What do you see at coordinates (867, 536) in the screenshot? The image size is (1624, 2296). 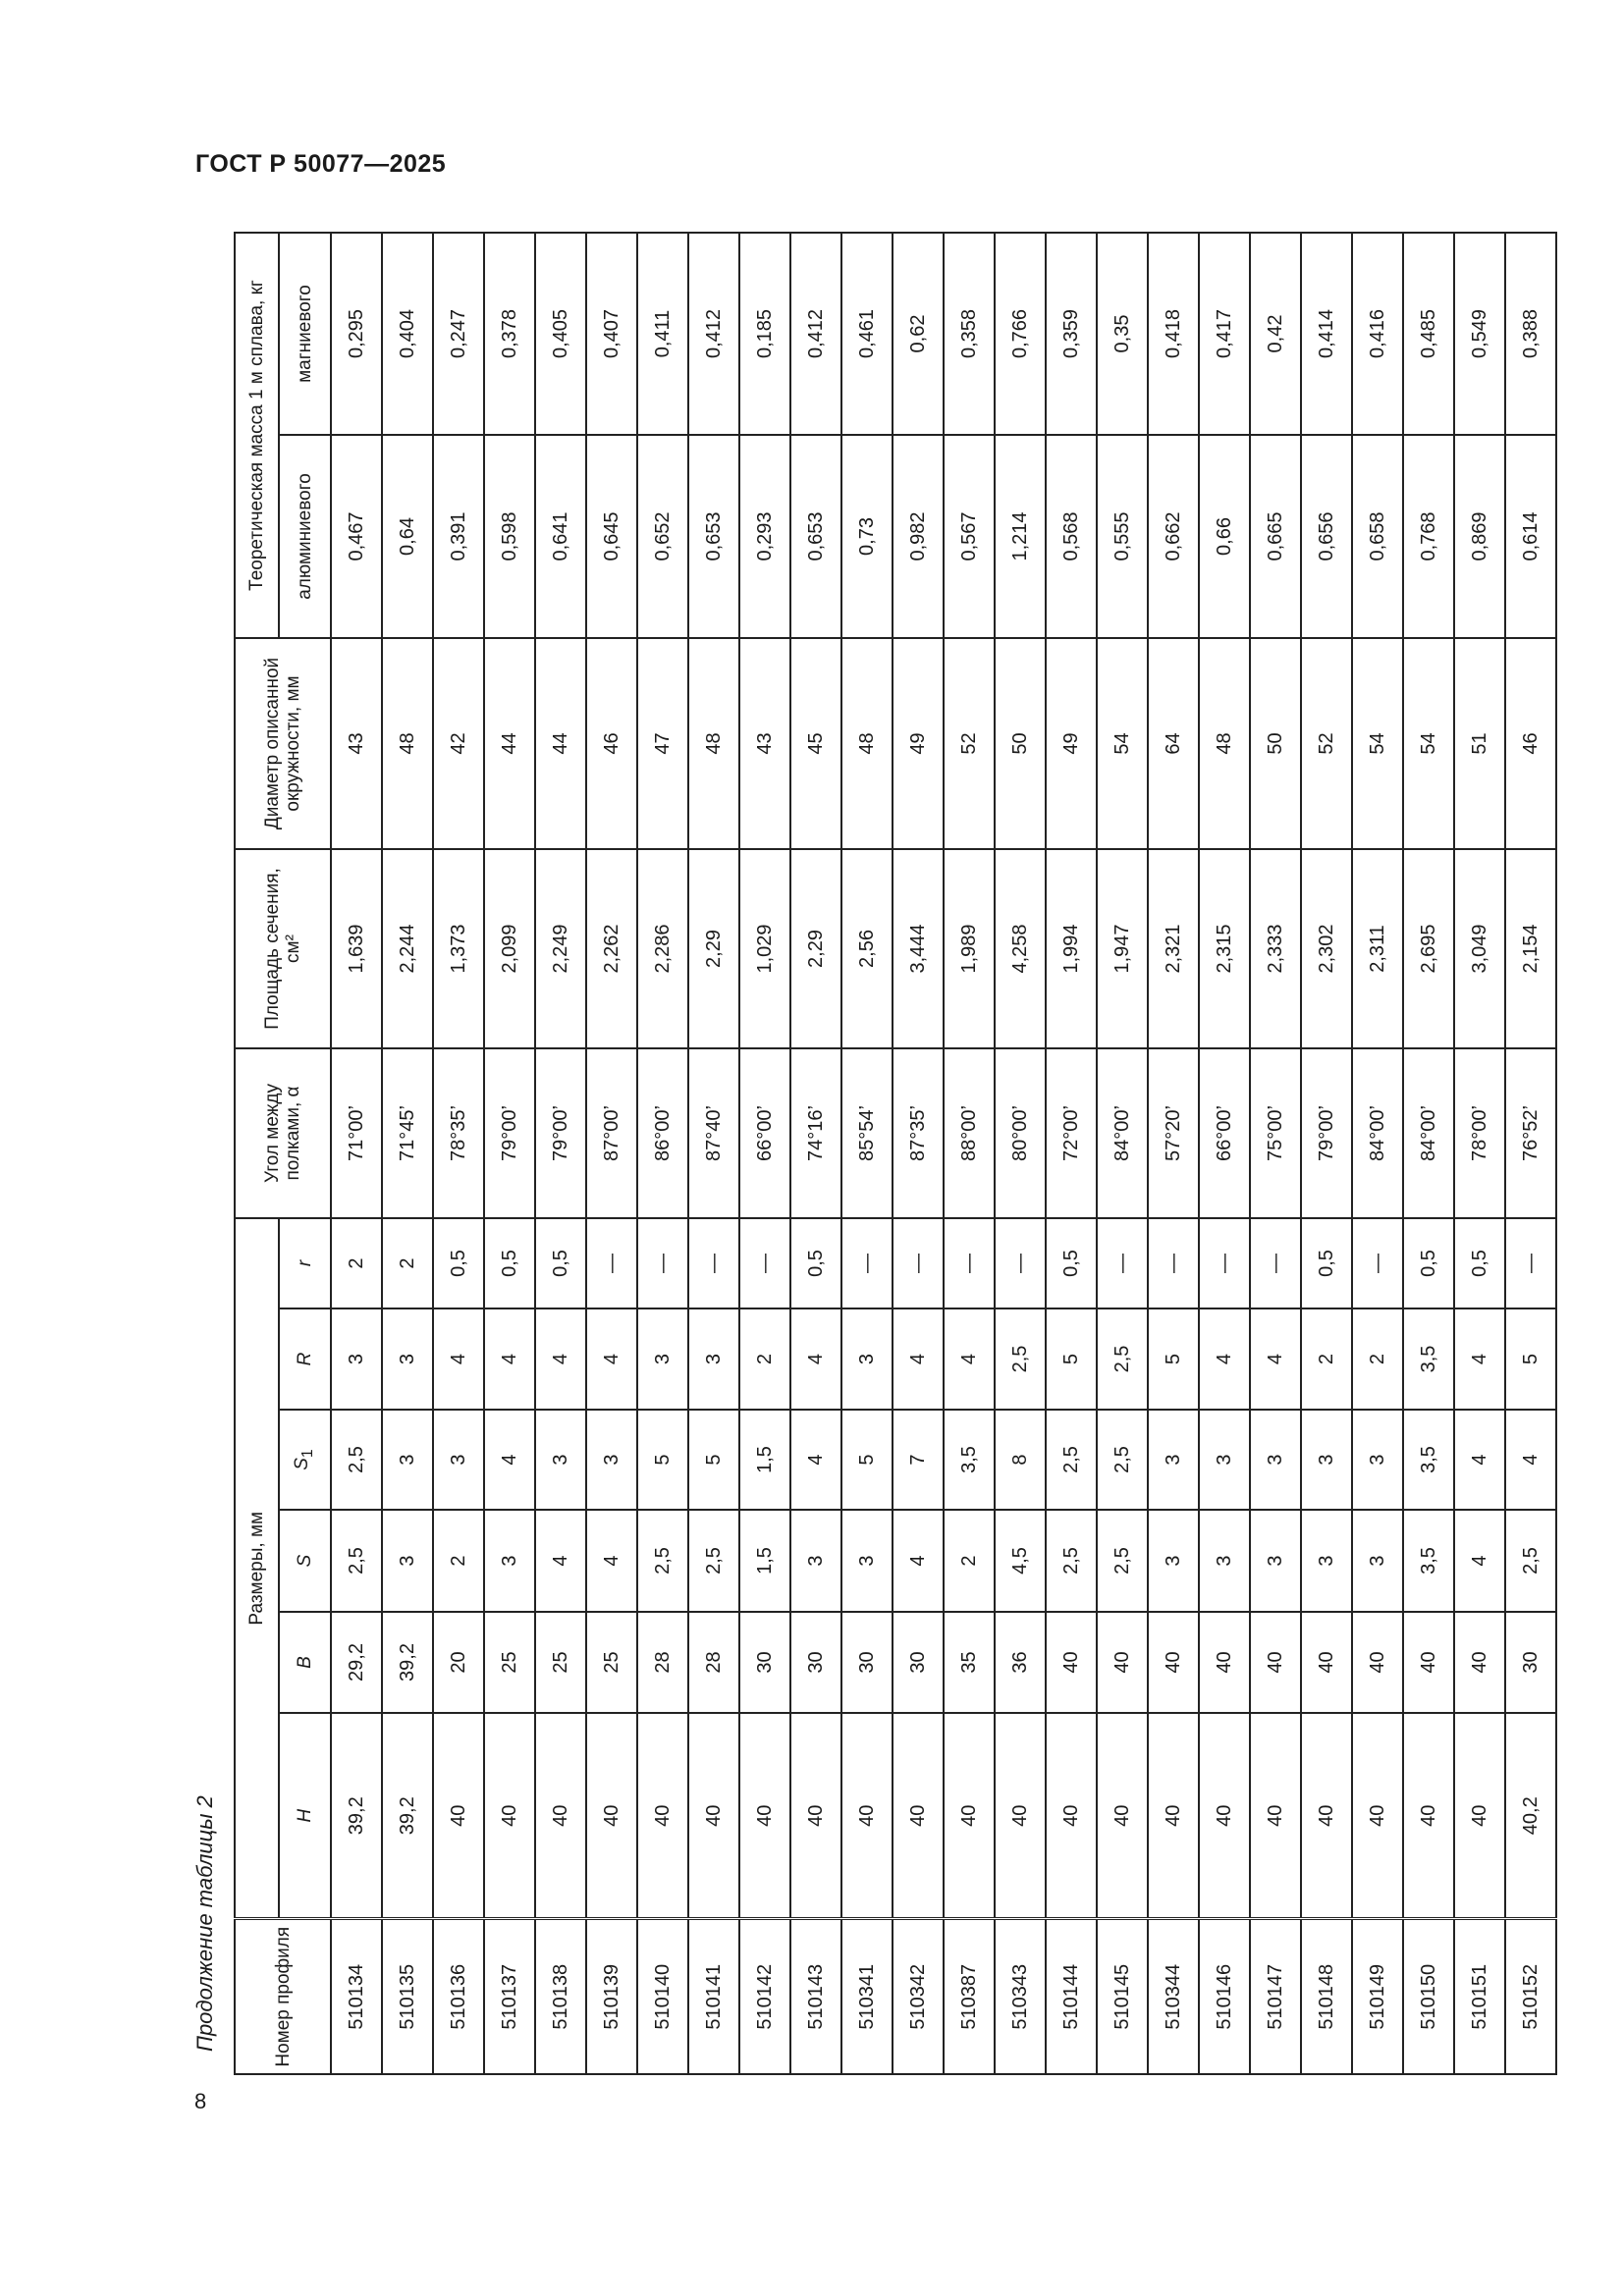 I see `cell-mass-aluminum: 0,73` at bounding box center [867, 536].